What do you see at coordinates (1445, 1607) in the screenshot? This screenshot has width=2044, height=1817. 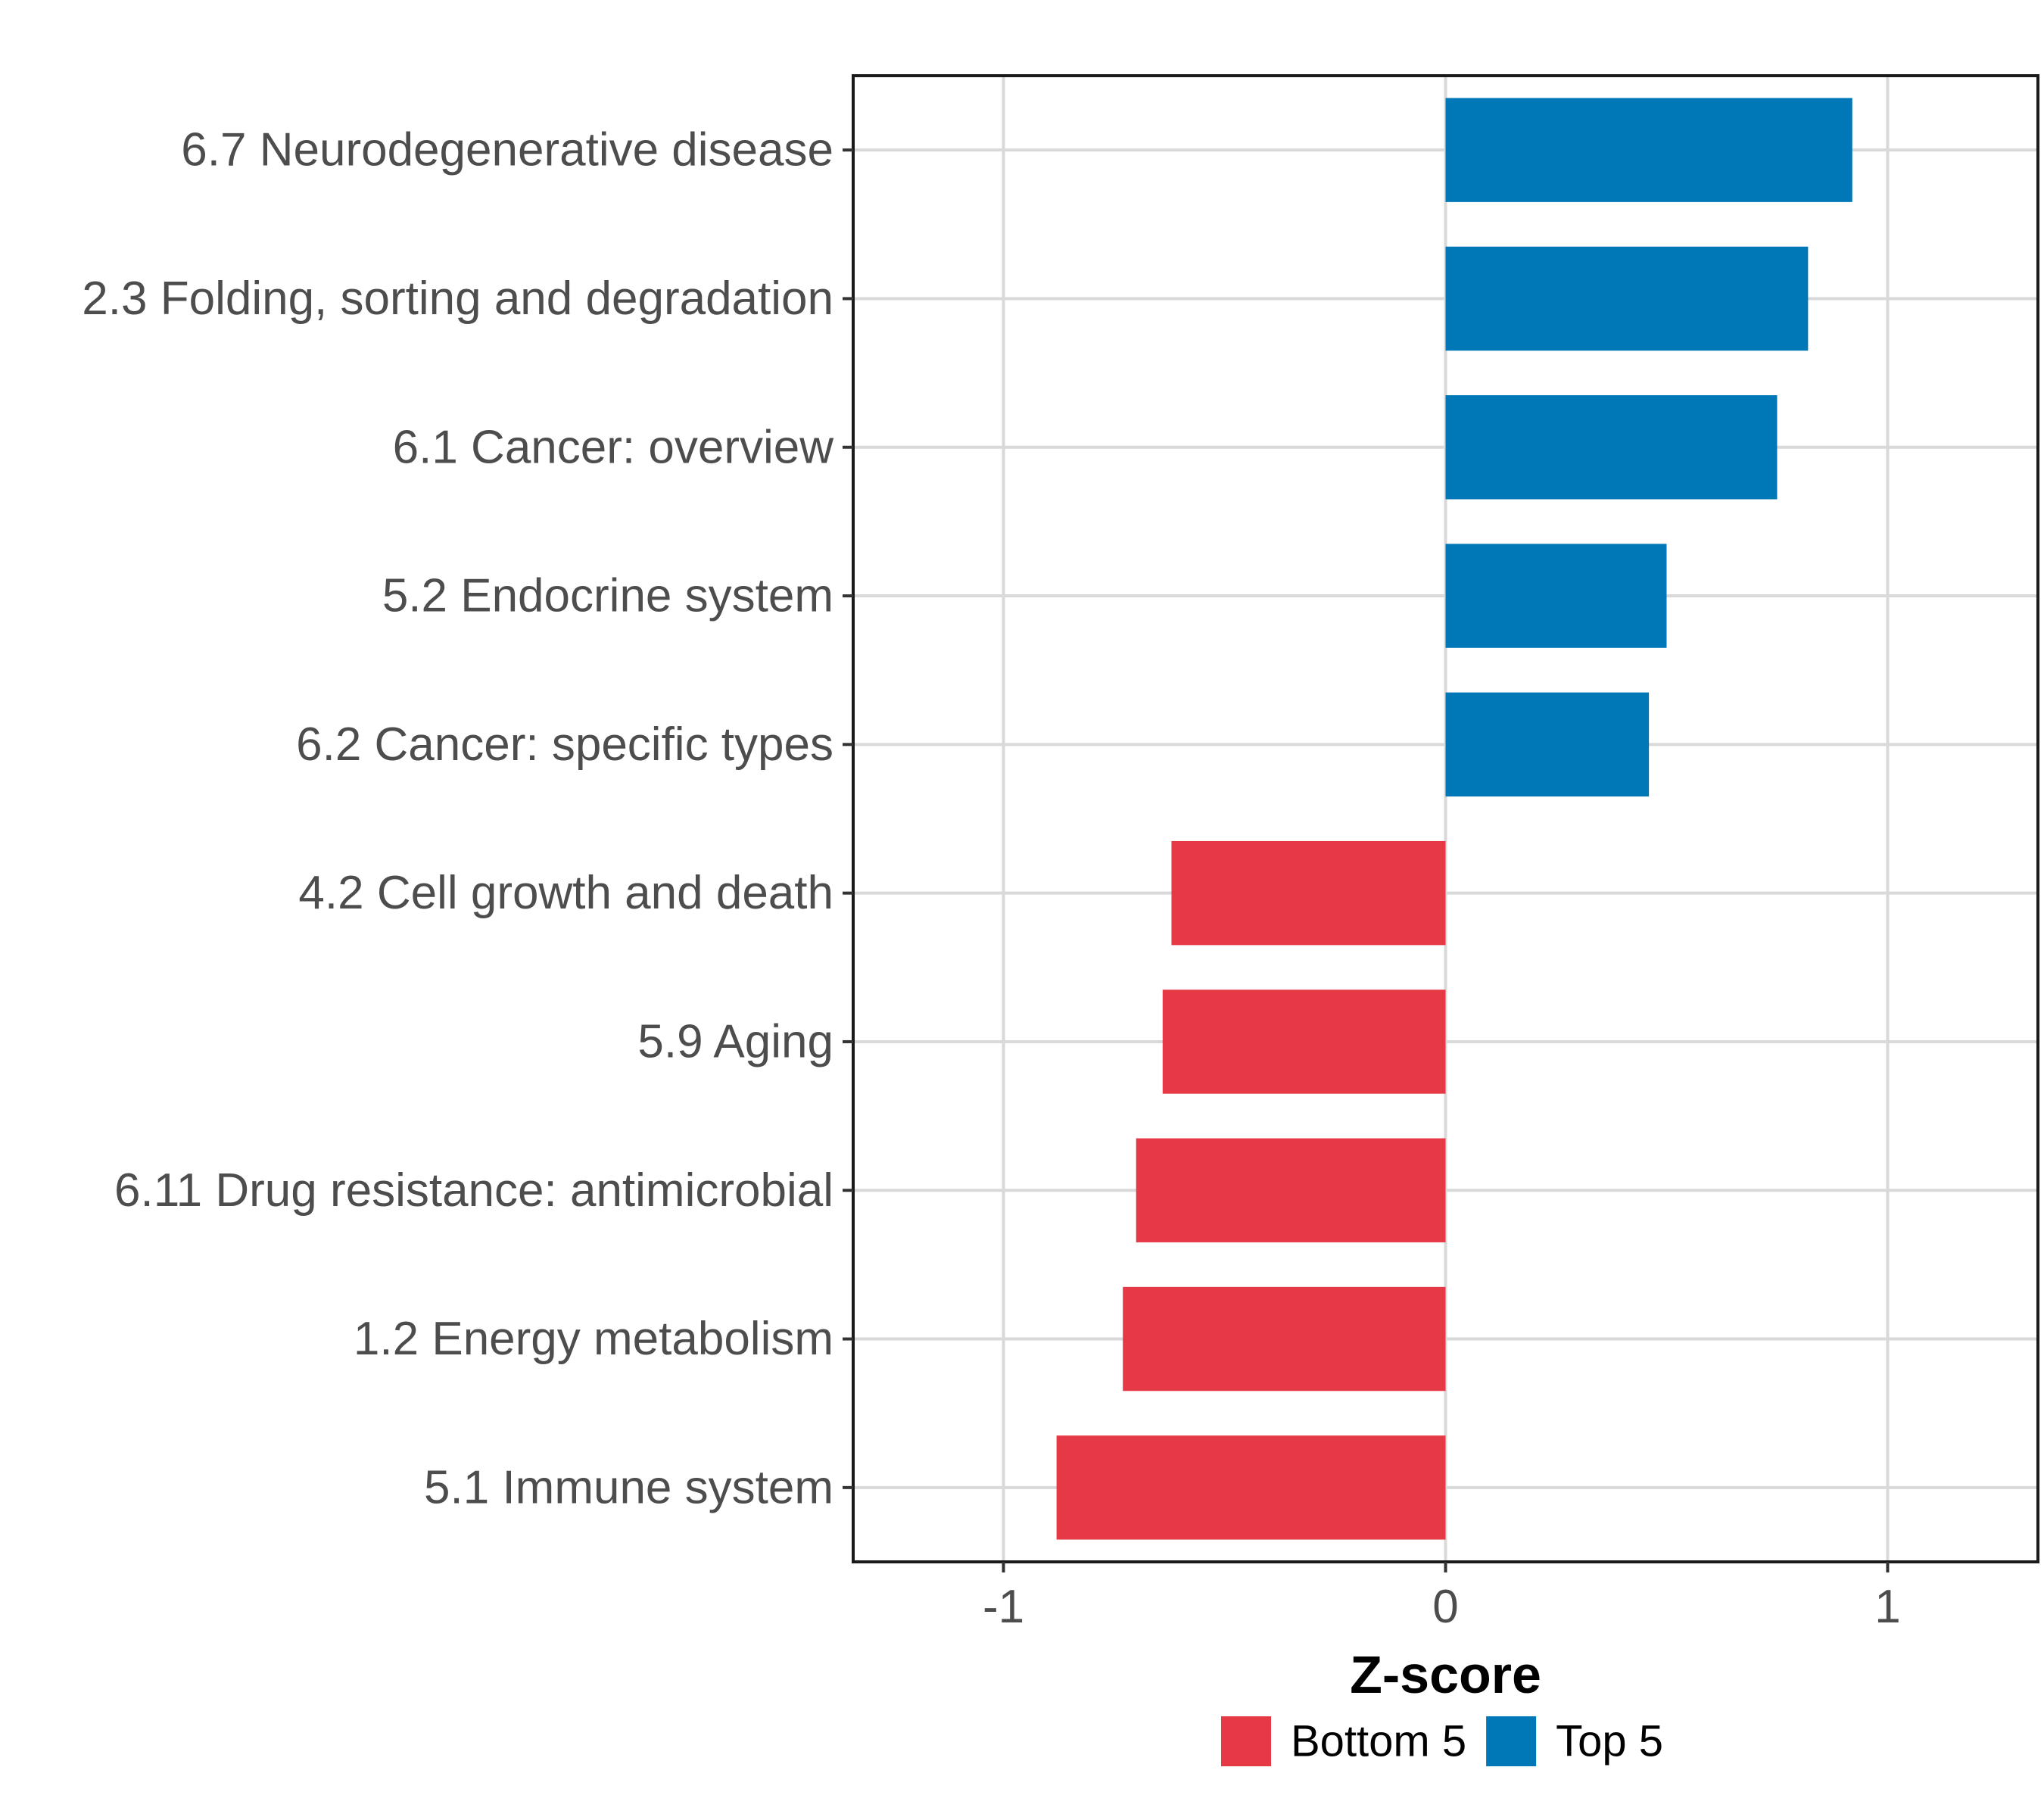 I see `x-tick-label: 0` at bounding box center [1445, 1607].